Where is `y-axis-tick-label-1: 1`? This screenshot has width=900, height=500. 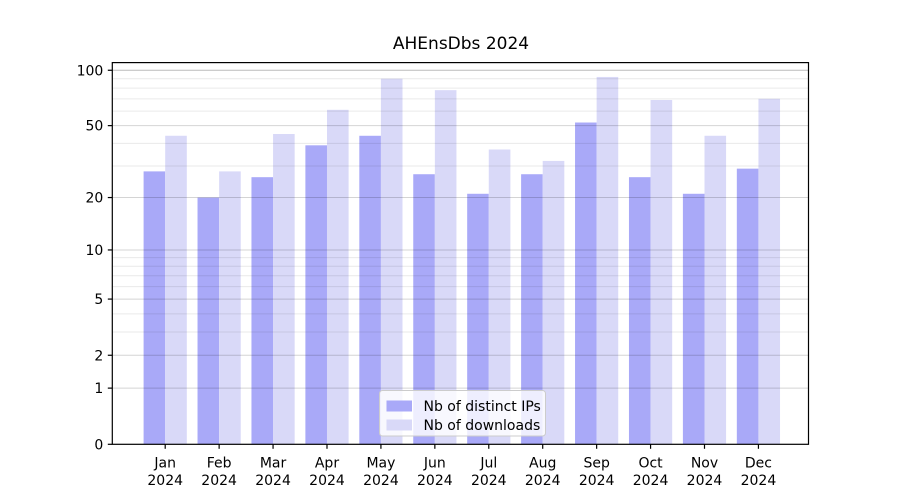
y-axis-tick-label-1: 1 is located at coordinates (98, 389).